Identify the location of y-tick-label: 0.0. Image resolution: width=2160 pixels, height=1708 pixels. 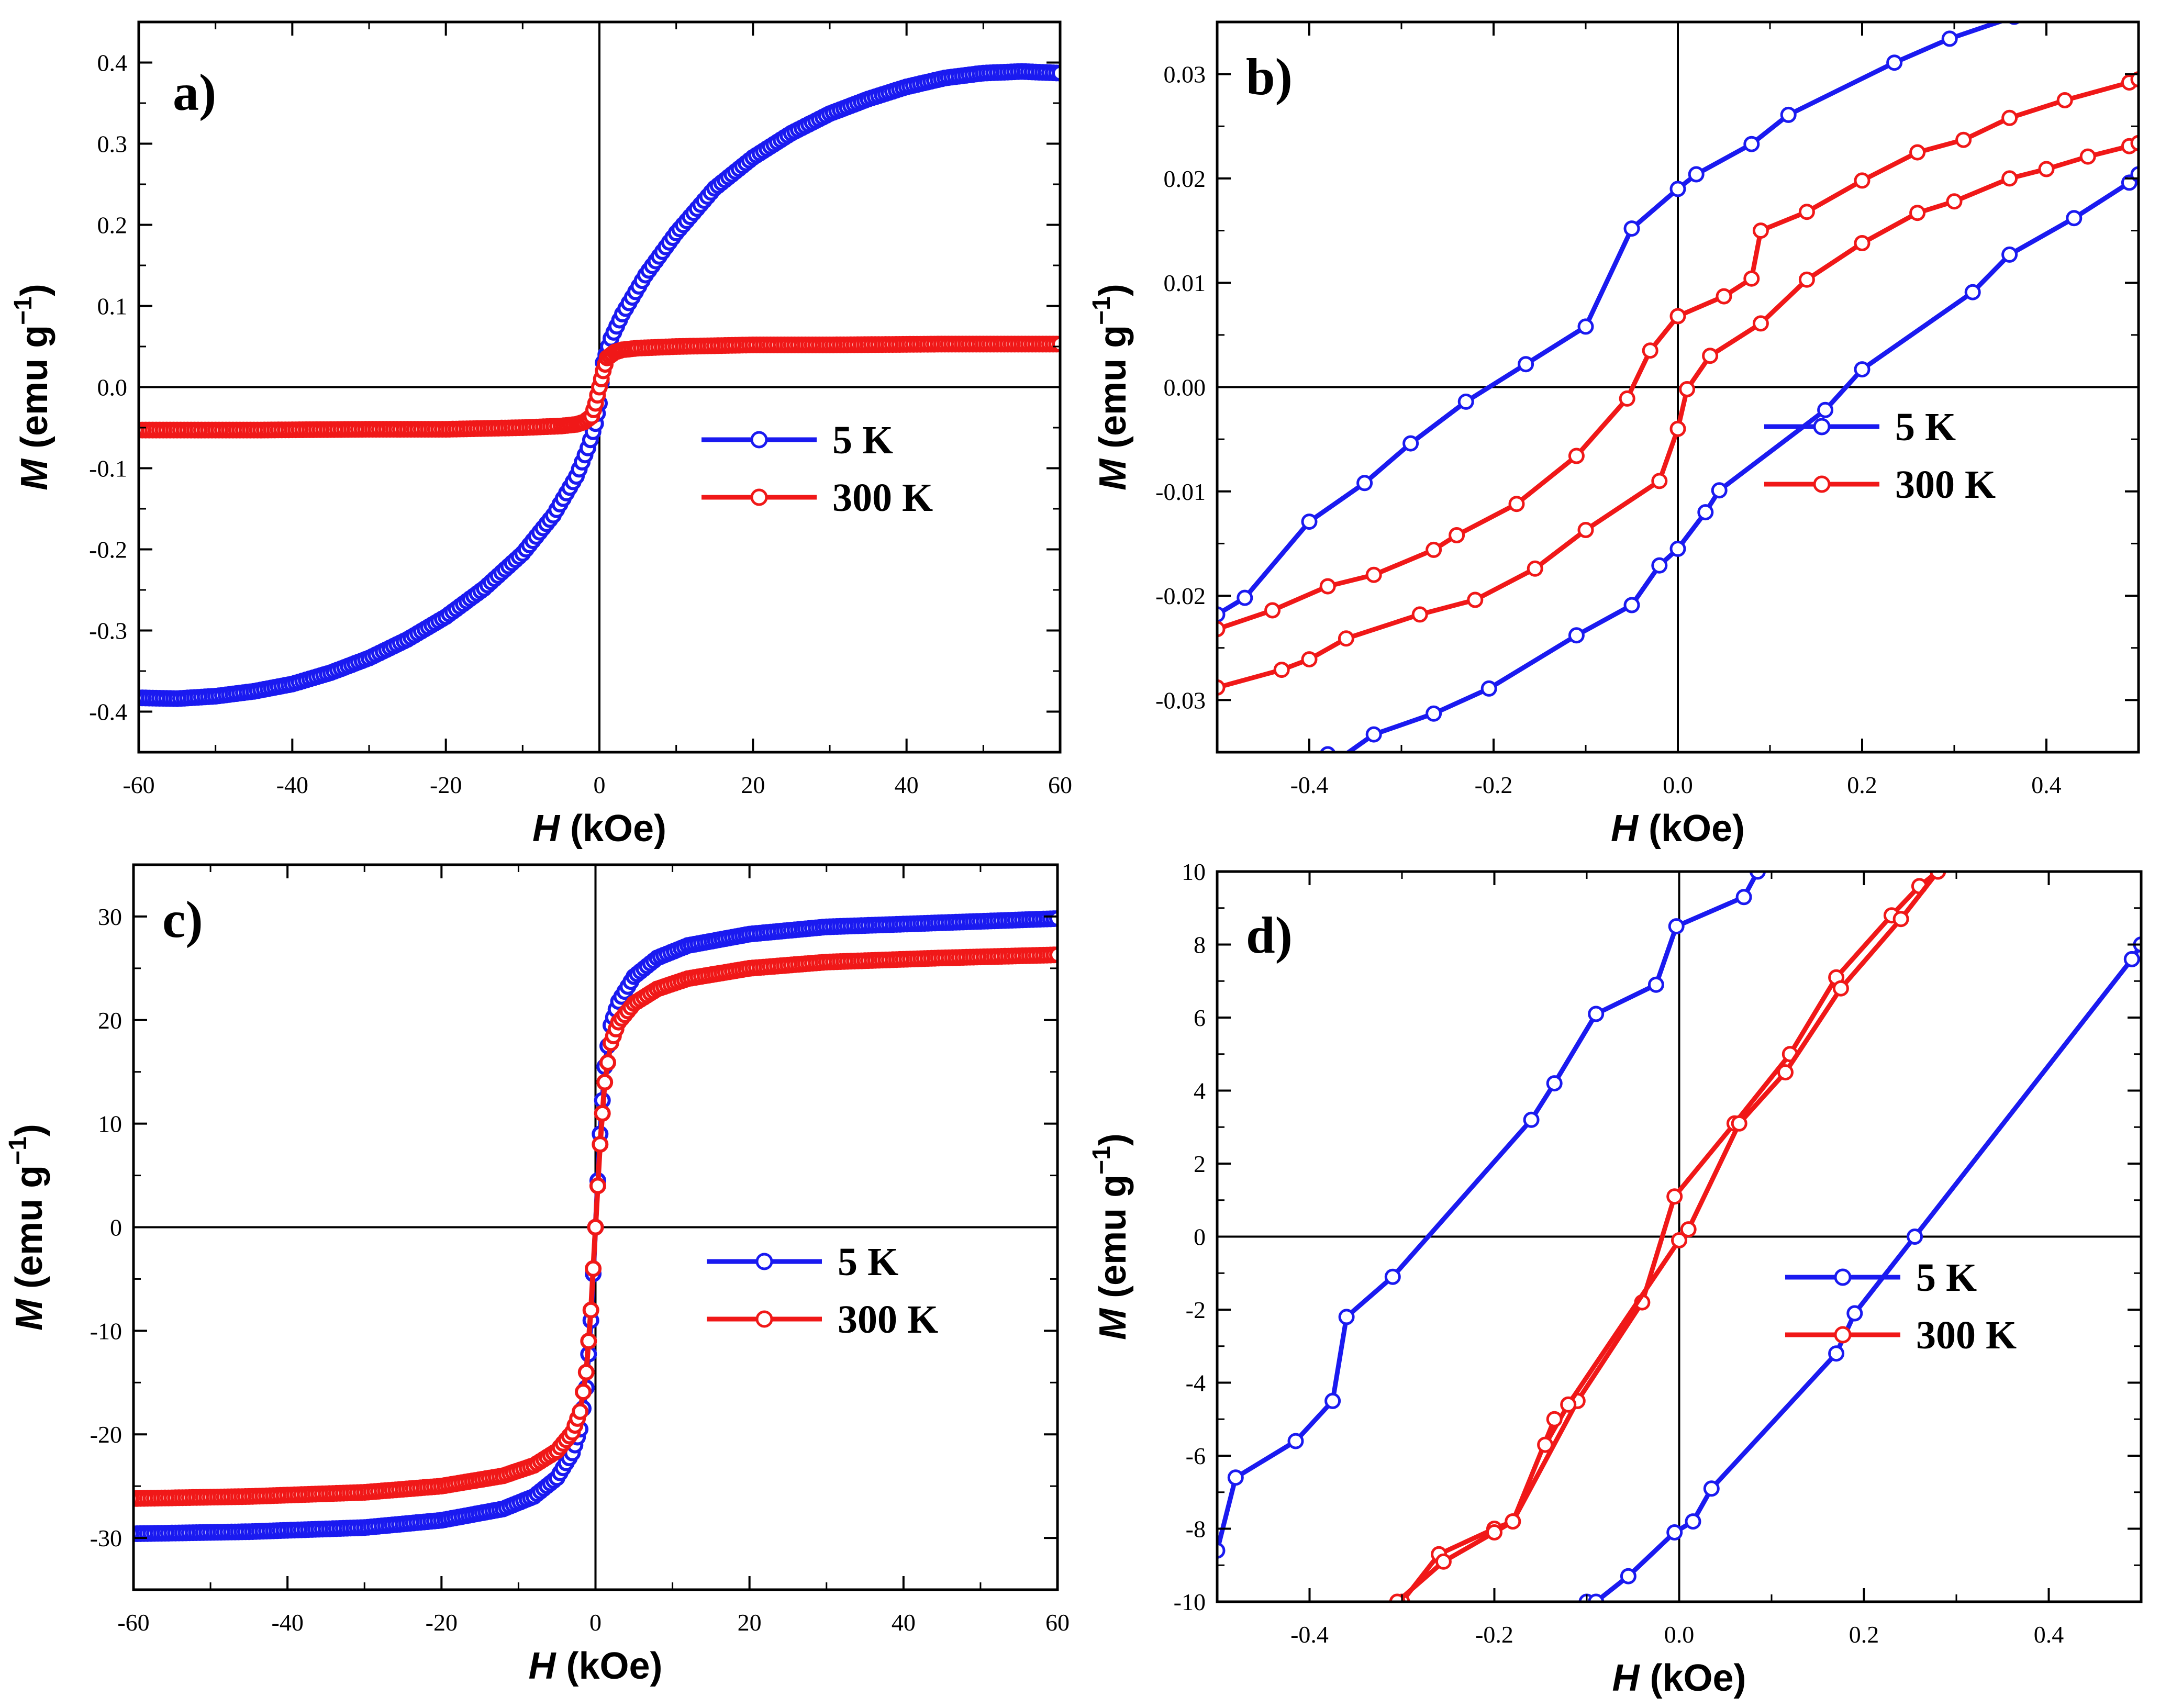
(112, 387).